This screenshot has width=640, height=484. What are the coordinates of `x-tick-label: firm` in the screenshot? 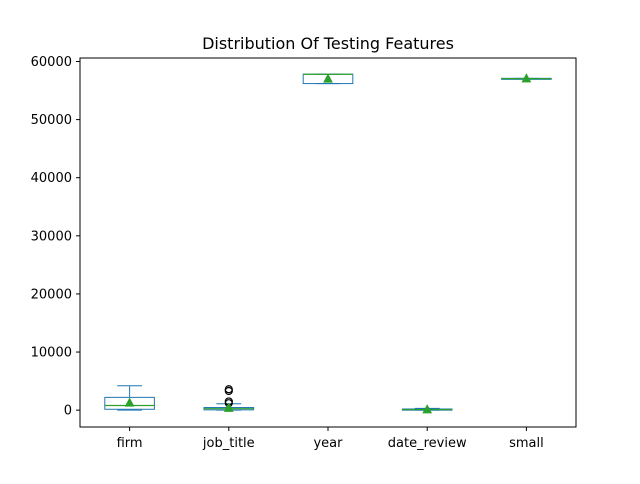 It's located at (130, 443).